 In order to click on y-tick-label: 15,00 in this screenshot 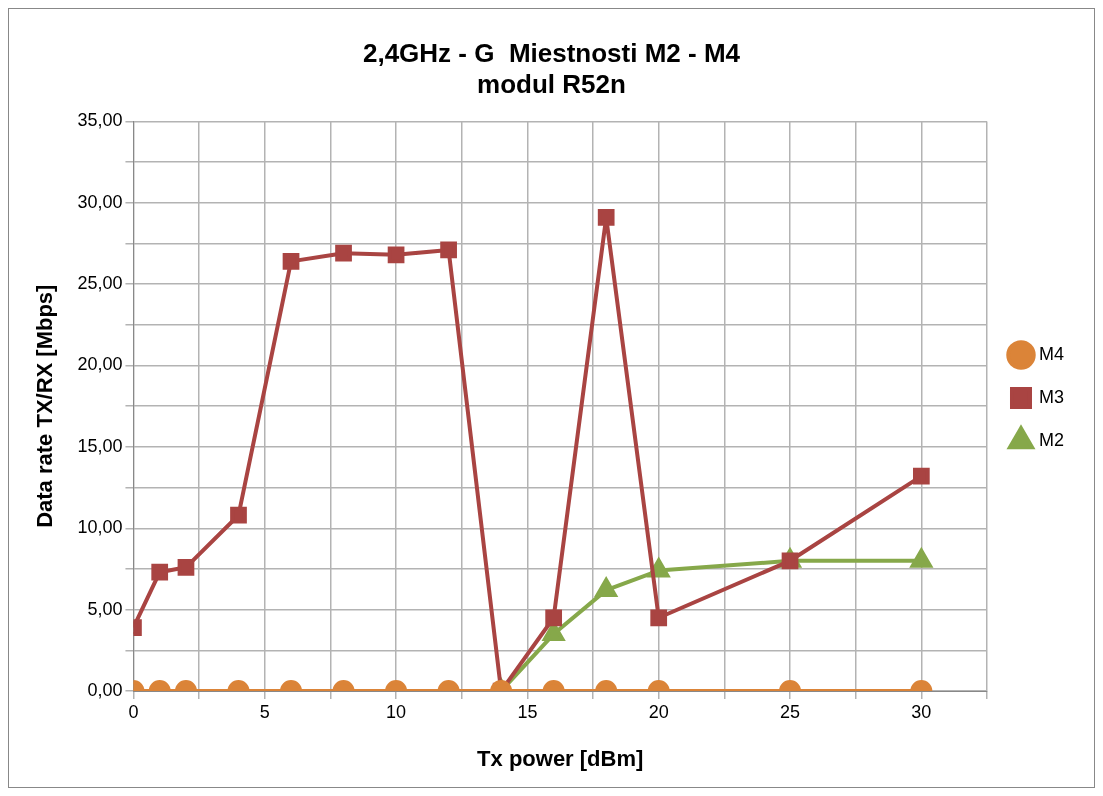, I will do `click(100, 445)`.